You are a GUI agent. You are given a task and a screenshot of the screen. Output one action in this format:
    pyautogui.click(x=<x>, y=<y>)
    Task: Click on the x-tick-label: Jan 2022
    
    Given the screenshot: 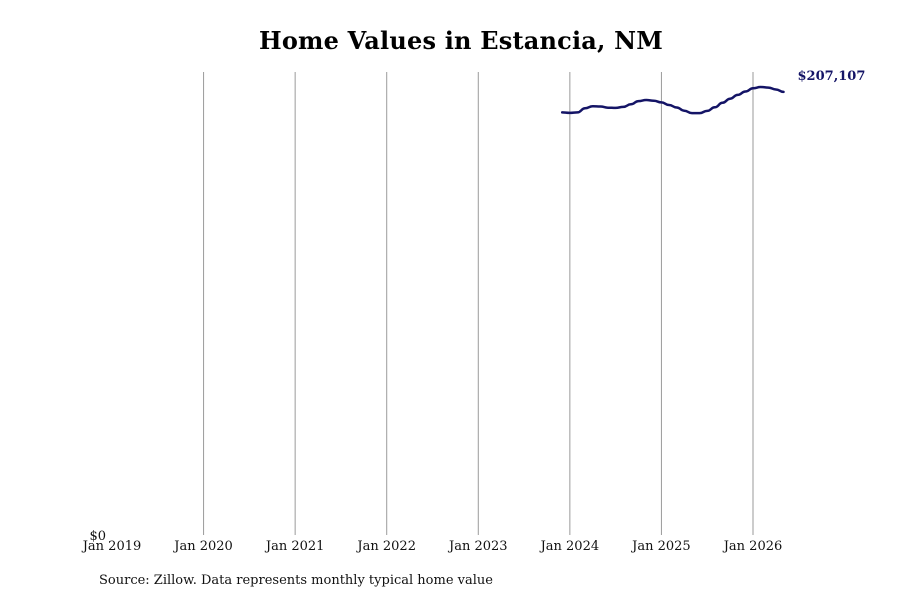 What is the action you would take?
    pyautogui.click(x=385, y=546)
    